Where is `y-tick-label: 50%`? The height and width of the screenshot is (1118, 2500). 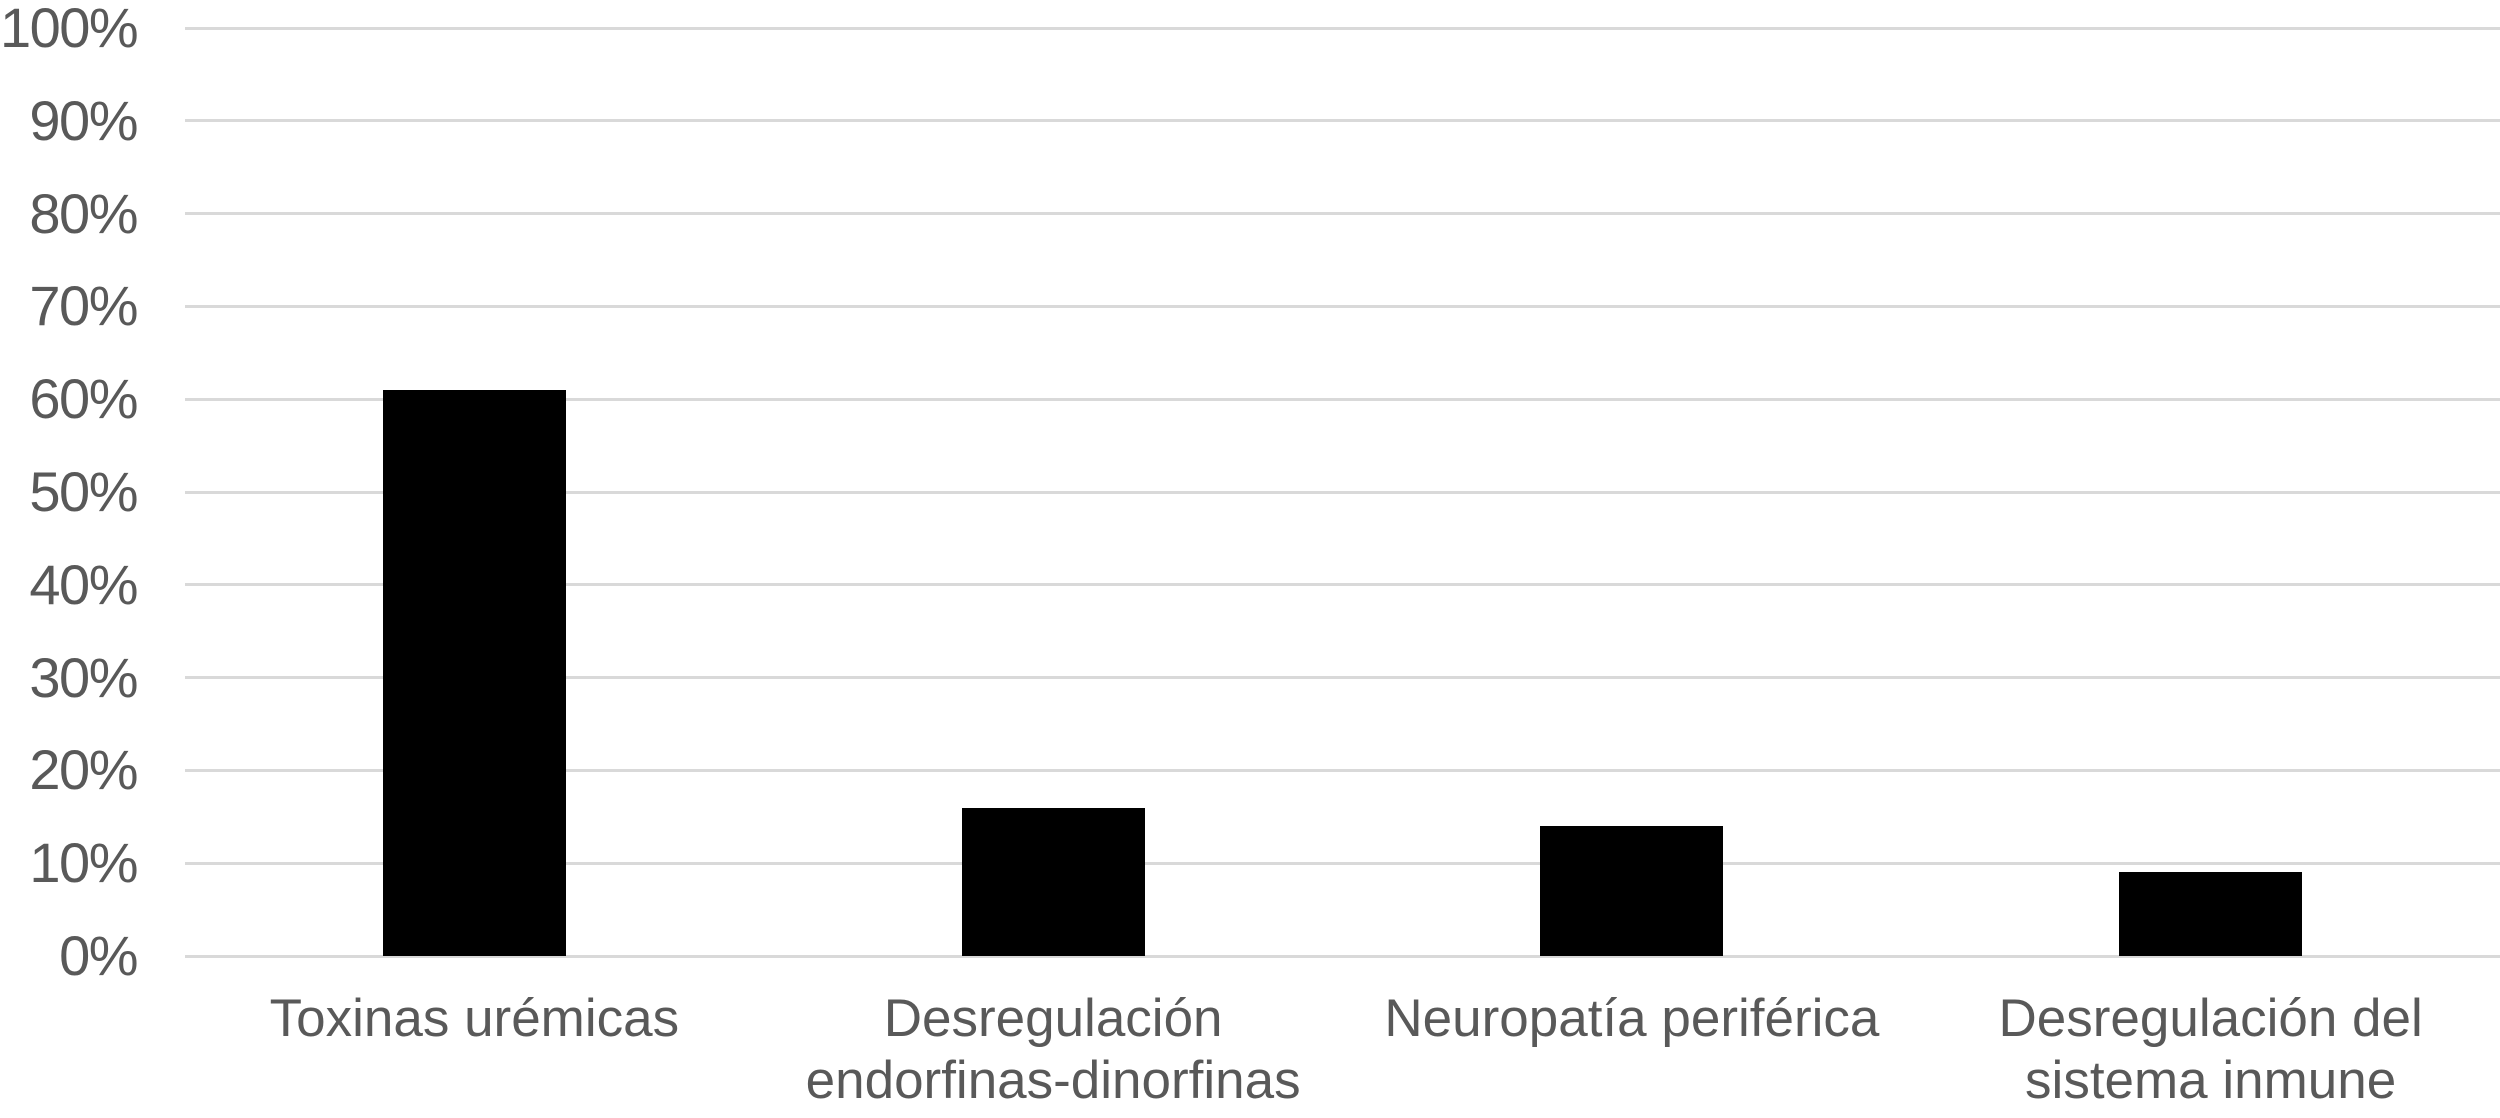 y-tick-label: 50% is located at coordinates (83, 491).